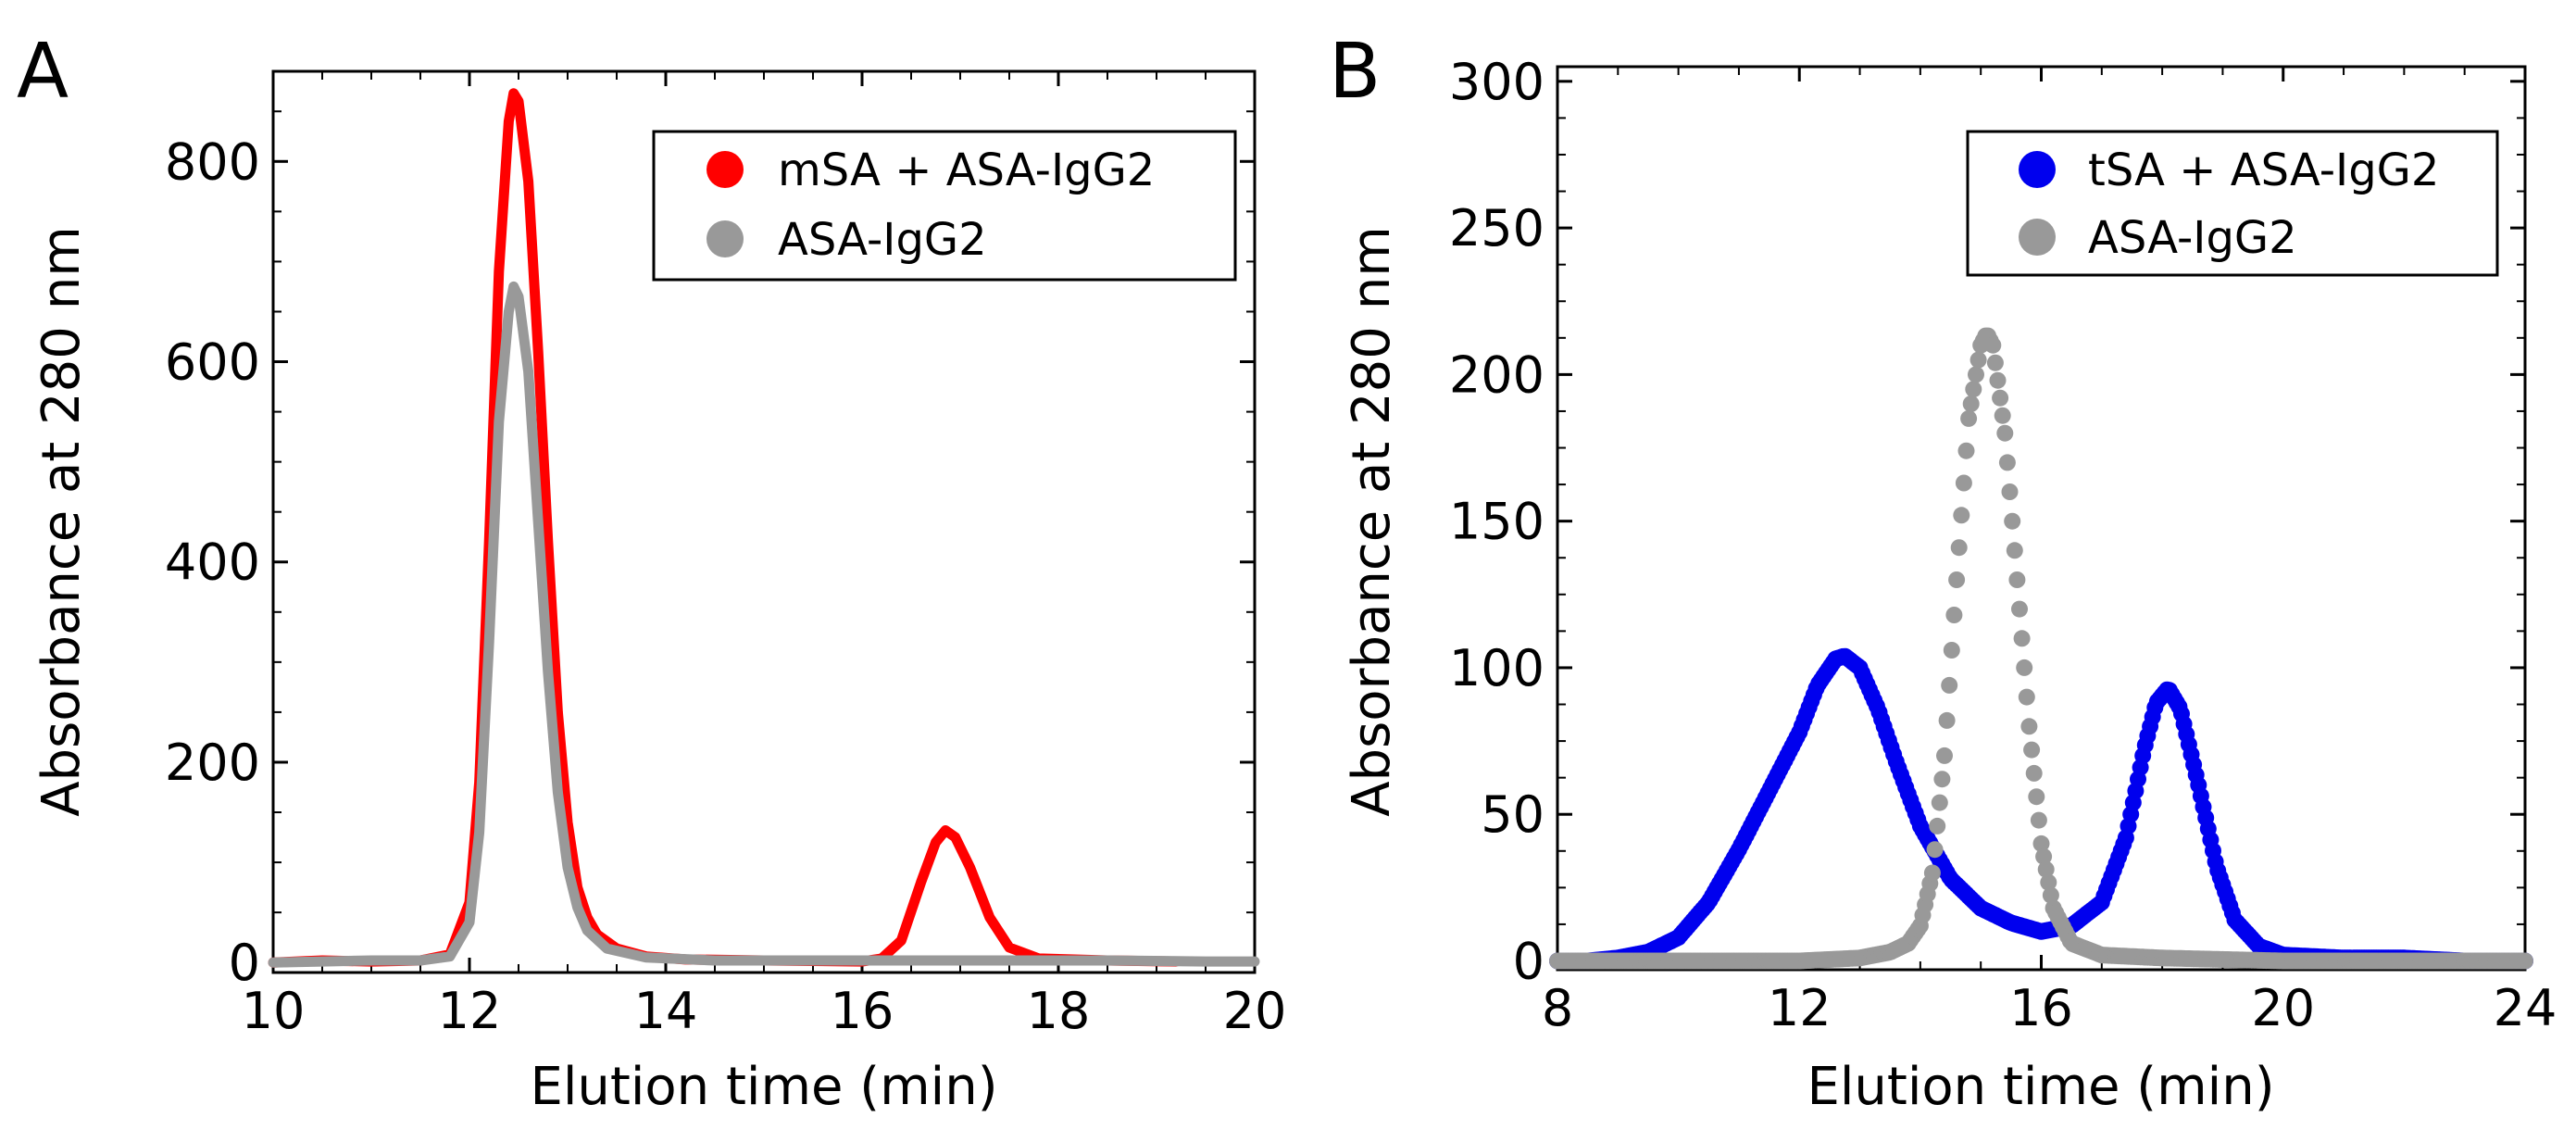 The width and height of the screenshot is (2576, 1142). I want to click on y-tick-label: 600, so click(212, 363).